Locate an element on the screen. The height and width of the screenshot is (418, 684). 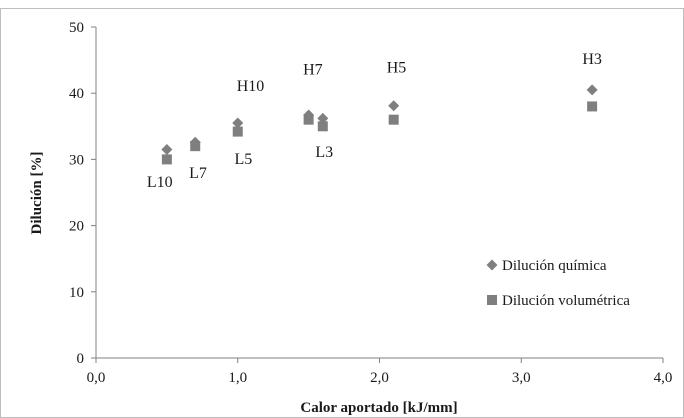
y-tick-label: 20 is located at coordinates (76, 227).